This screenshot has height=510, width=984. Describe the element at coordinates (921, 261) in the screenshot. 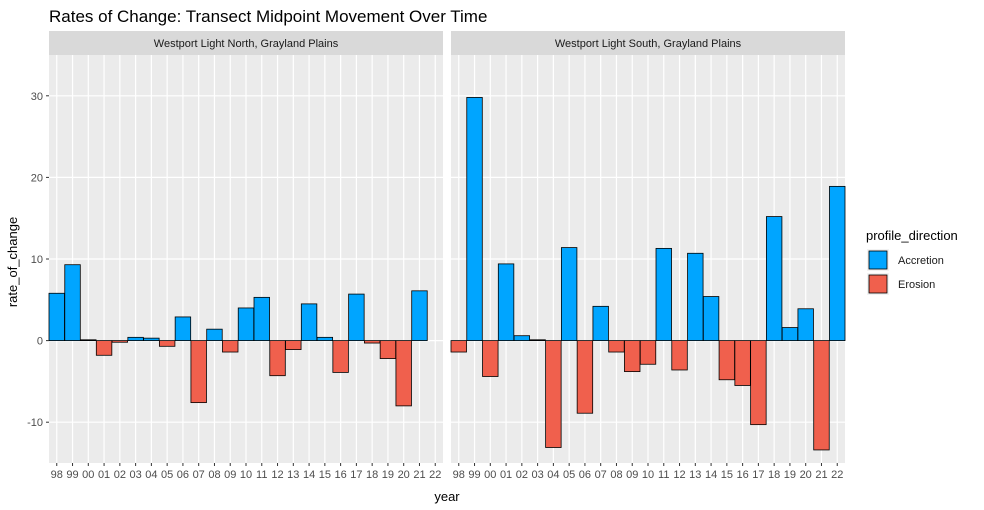

I see `legend-label-accretion: Accretion` at that location.